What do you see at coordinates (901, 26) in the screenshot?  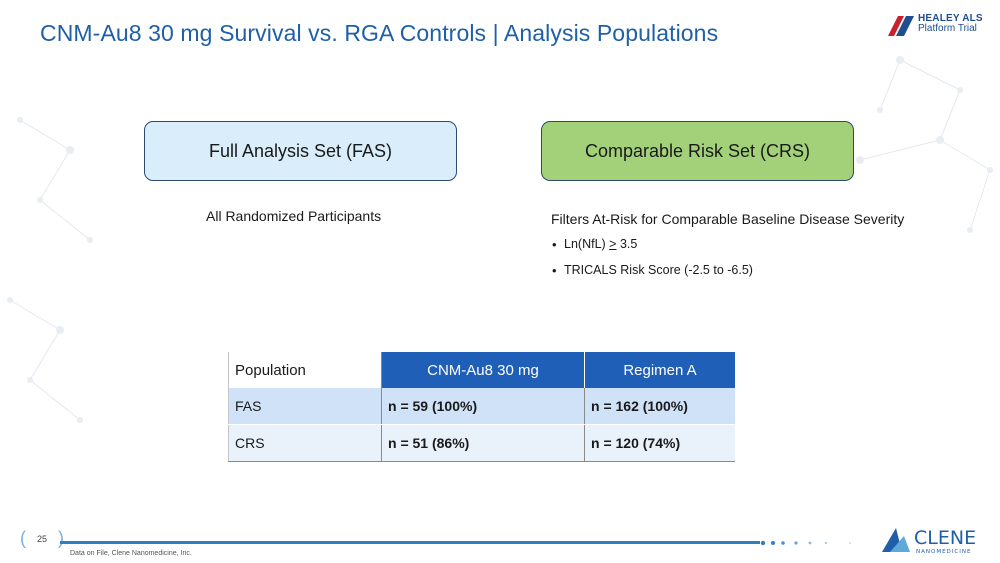 I see `healey-als-logo-icon` at bounding box center [901, 26].